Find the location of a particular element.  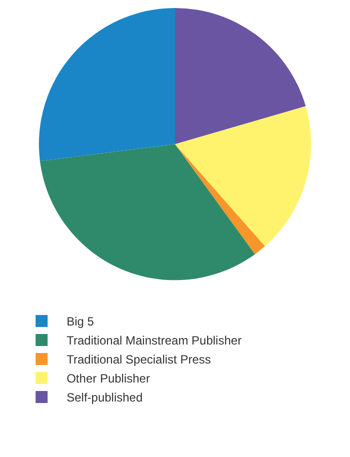

legend-label: Self-published is located at coordinates (104, 397).